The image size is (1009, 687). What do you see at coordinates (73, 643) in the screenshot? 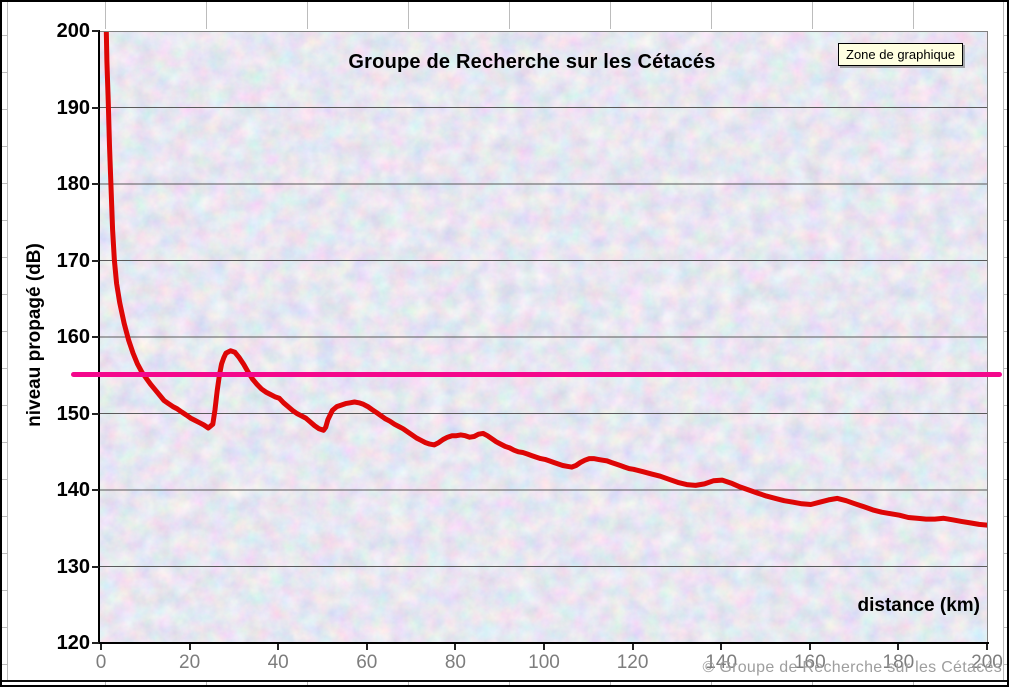
I see `y-tick-label: 120` at bounding box center [73, 643].